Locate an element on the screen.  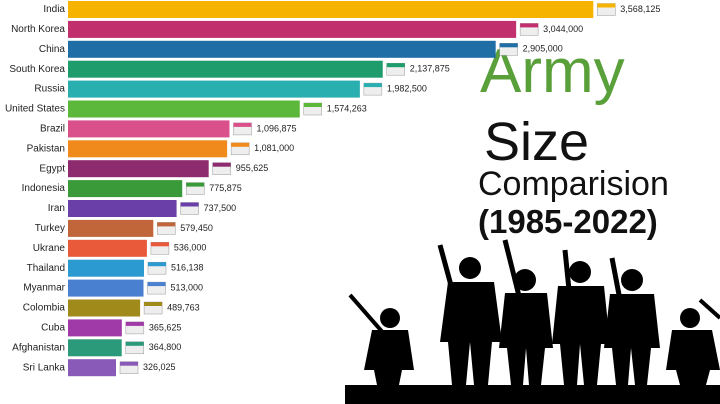
category-label: Egypt is located at coordinates (52, 168).